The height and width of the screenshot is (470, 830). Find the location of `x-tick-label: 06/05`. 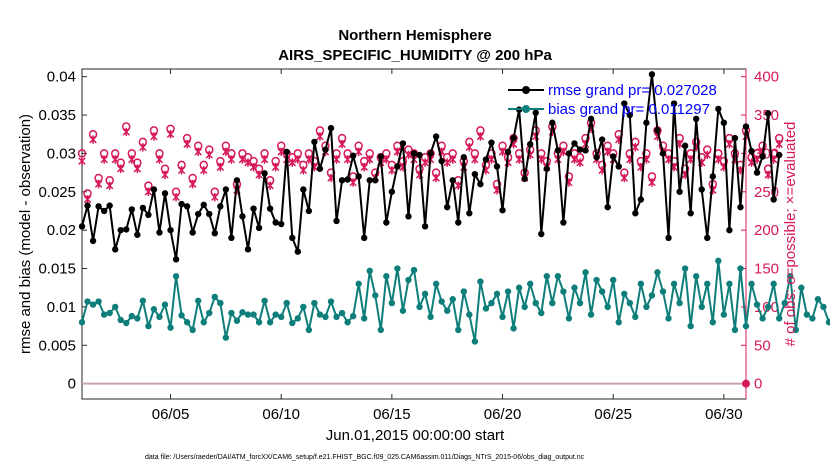

x-tick-label: 06/05 is located at coordinates (171, 414).